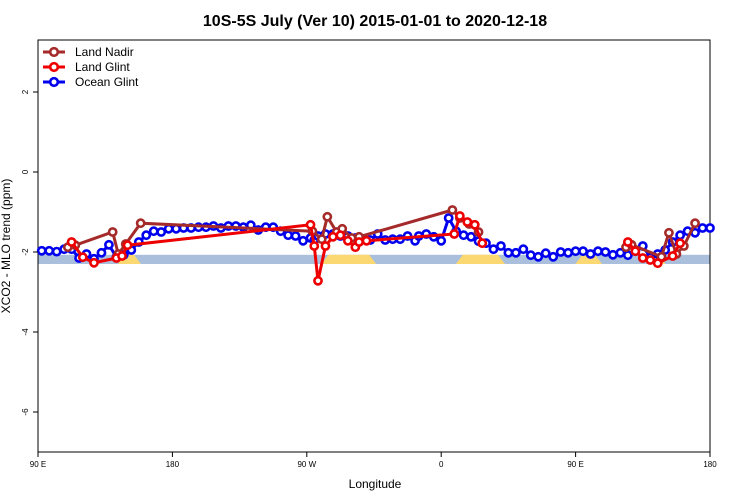 This screenshot has width=750, height=500. I want to click on y-axis: 2 0 -2 -4 -6, so click(29, 252).